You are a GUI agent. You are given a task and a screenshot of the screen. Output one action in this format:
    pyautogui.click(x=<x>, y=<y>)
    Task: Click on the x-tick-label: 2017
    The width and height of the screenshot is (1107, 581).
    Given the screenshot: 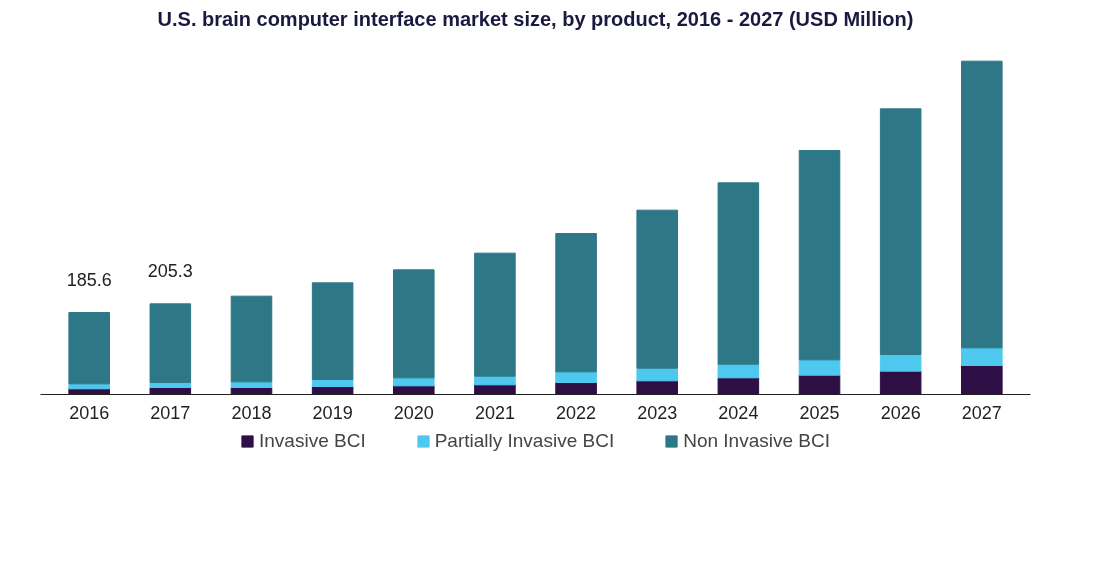 What is the action you would take?
    pyautogui.click(x=170, y=412)
    